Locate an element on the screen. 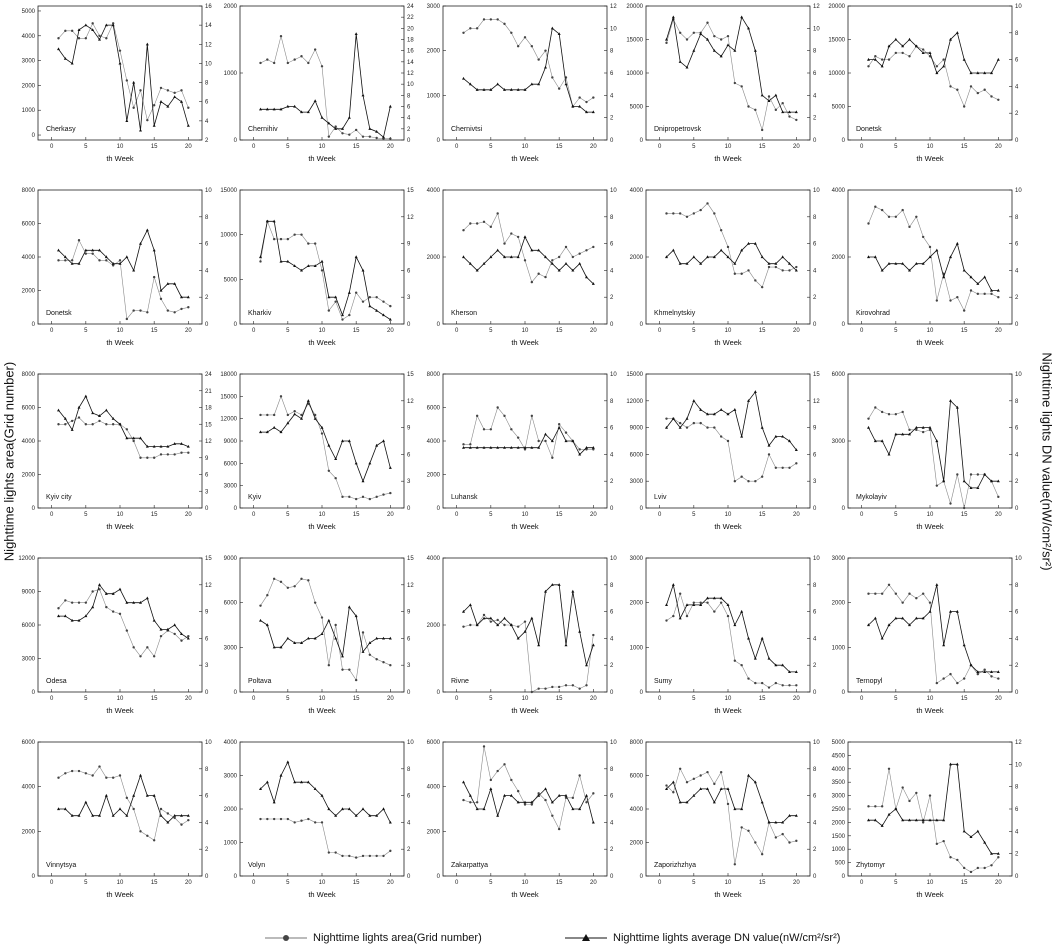 The image size is (1052, 950). y2-tick-label: 10 is located at coordinates (1018, 191).